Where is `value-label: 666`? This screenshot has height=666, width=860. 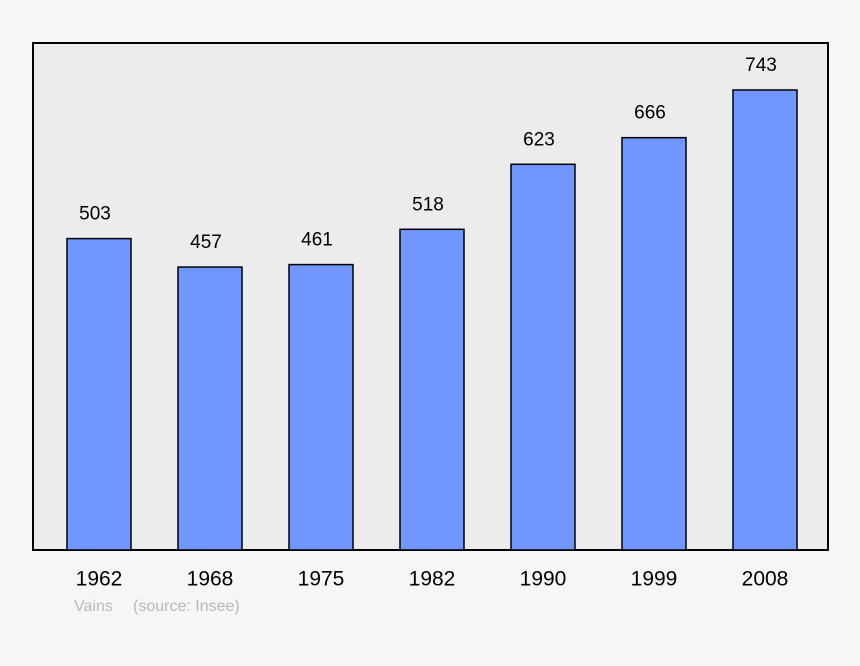
value-label: 666 is located at coordinates (650, 113).